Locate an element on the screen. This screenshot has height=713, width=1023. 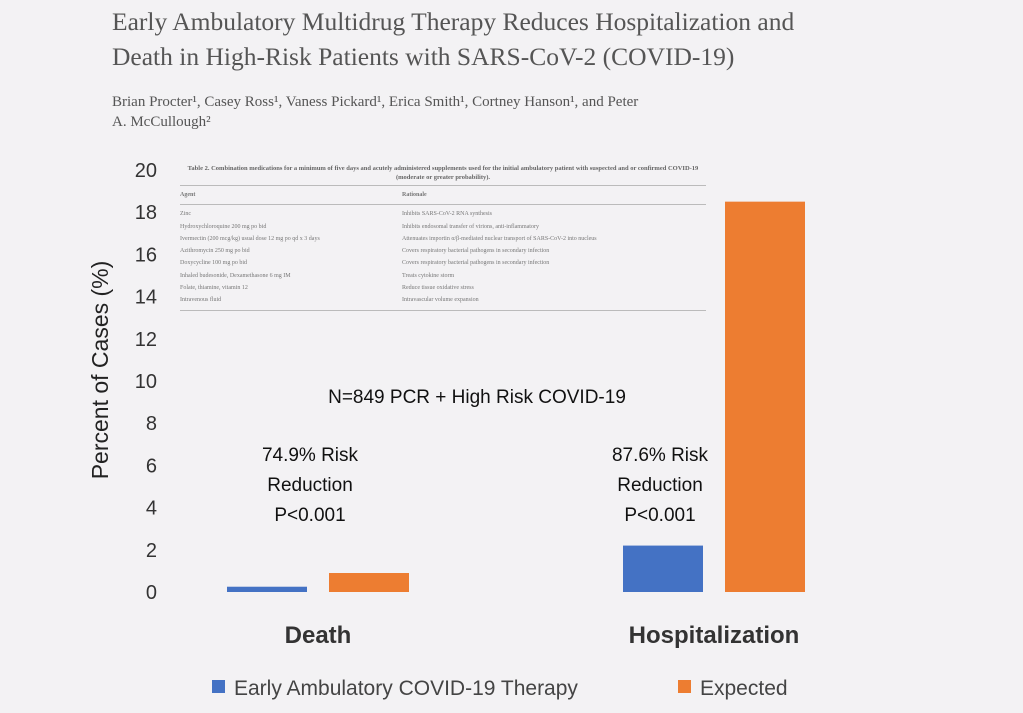
rationale-cell: Treats cytokine storm is located at coordinates (428, 275).